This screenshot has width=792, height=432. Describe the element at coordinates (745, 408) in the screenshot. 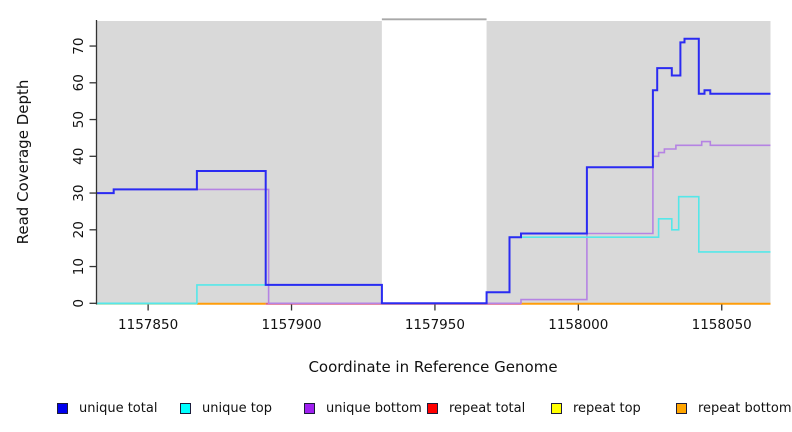

I see `legend-label-repeat-bottom: repeat bottom` at that location.